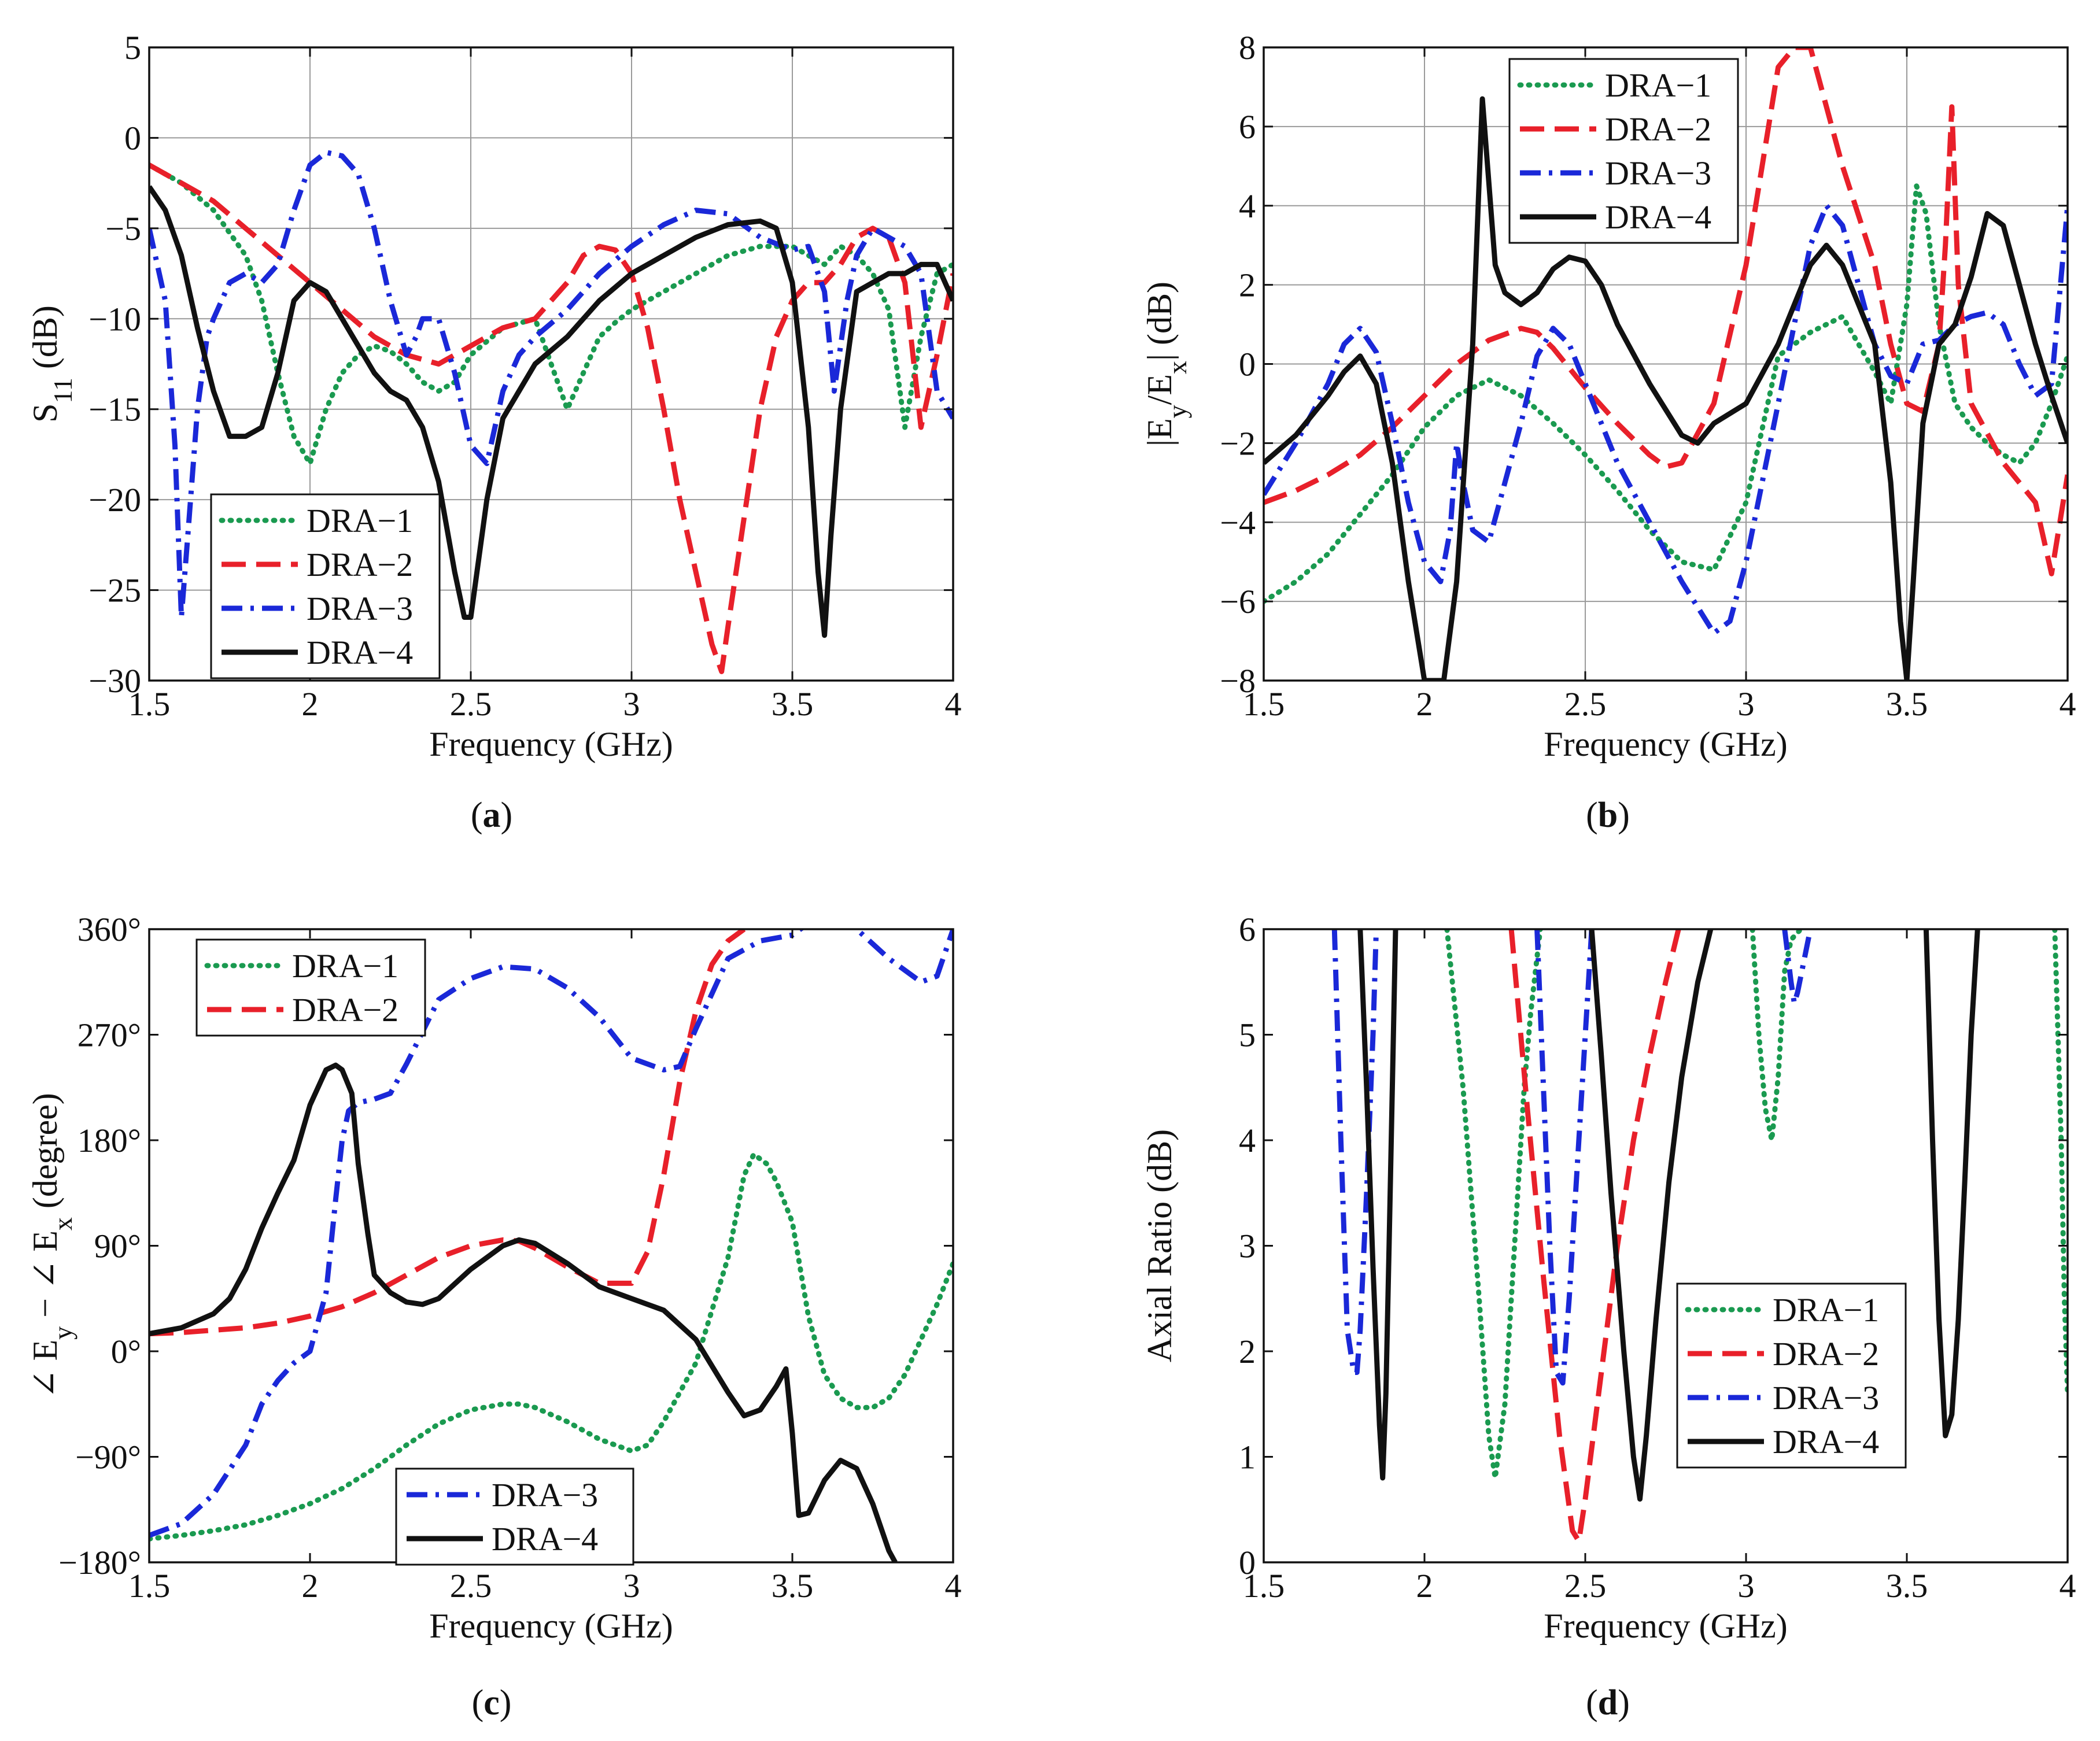 The height and width of the screenshot is (1741, 2100). I want to click on y-tick-label: 360°, so click(109, 929).